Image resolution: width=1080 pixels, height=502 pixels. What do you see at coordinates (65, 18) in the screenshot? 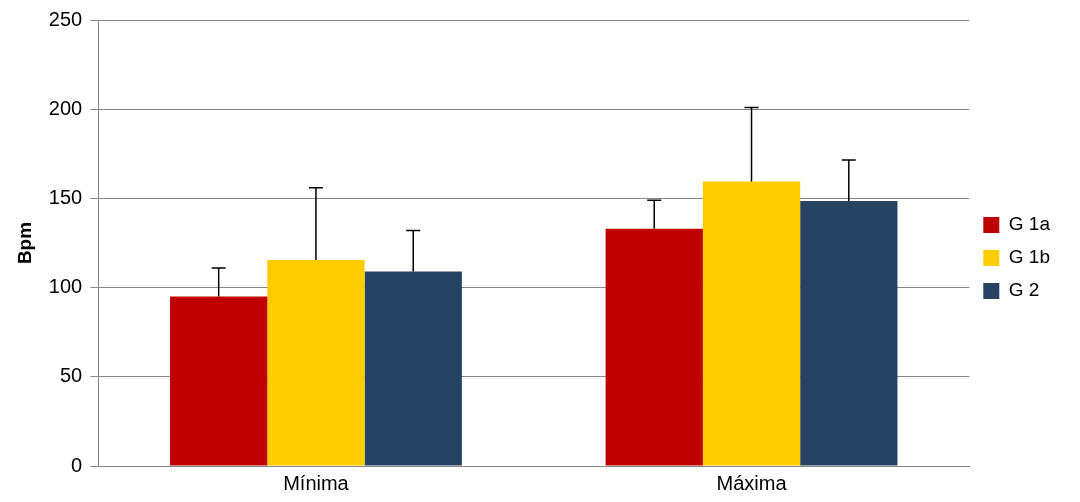
I see `y-tick-label: 250` at bounding box center [65, 18].